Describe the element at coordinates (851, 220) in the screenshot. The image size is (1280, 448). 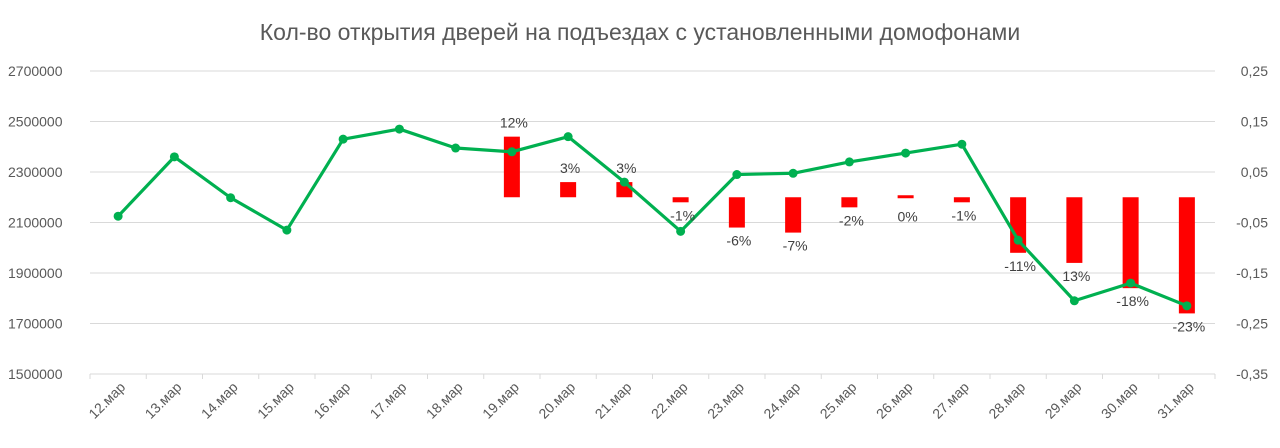
I see `bar-data-label: -2%` at that location.